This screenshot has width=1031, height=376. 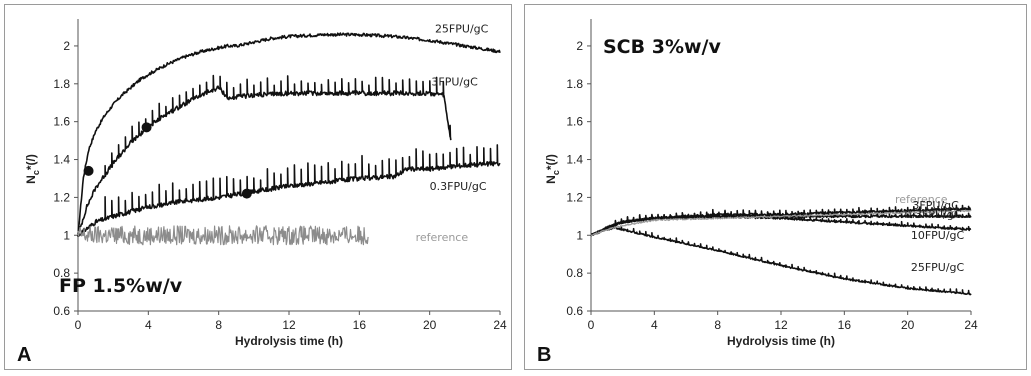 I want to click on chart-a-title: FP 1.5%w/v, so click(x=121, y=286).